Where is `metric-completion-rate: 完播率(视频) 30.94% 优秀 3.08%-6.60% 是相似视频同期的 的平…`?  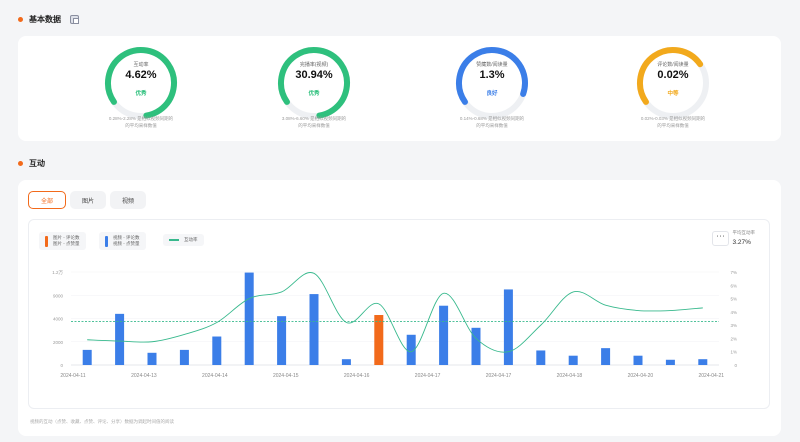 metric-completion-rate: 完播率(视频) 30.94% 优秀 3.08%-6.60% 是相似视频同期的 的平… is located at coordinates (314, 88).